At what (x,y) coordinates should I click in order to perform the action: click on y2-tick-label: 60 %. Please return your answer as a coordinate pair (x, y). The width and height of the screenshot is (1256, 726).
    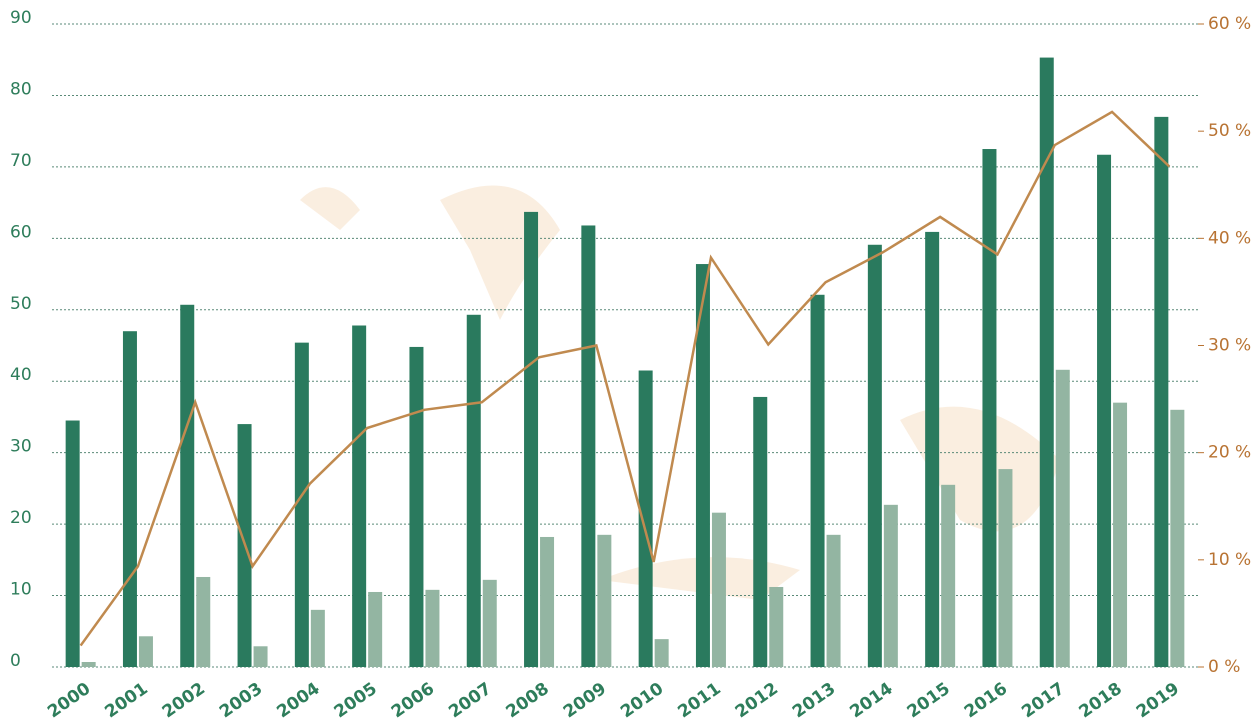
    Looking at the image, I should click on (1229, 24).